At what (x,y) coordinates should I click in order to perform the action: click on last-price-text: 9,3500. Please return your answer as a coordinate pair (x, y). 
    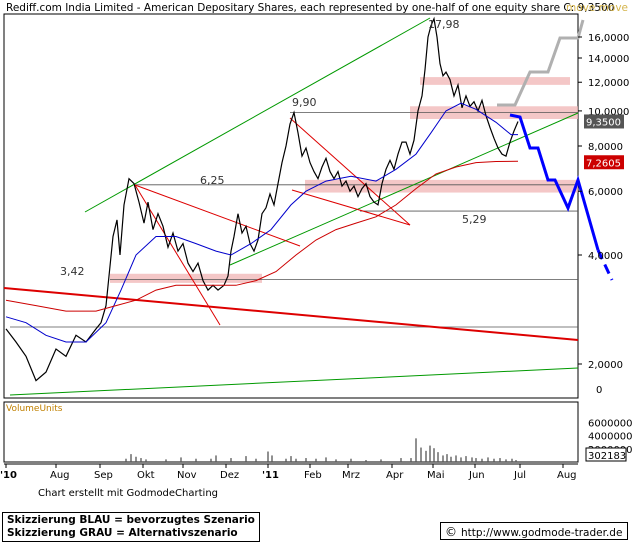
    Looking at the image, I should click on (603, 122).